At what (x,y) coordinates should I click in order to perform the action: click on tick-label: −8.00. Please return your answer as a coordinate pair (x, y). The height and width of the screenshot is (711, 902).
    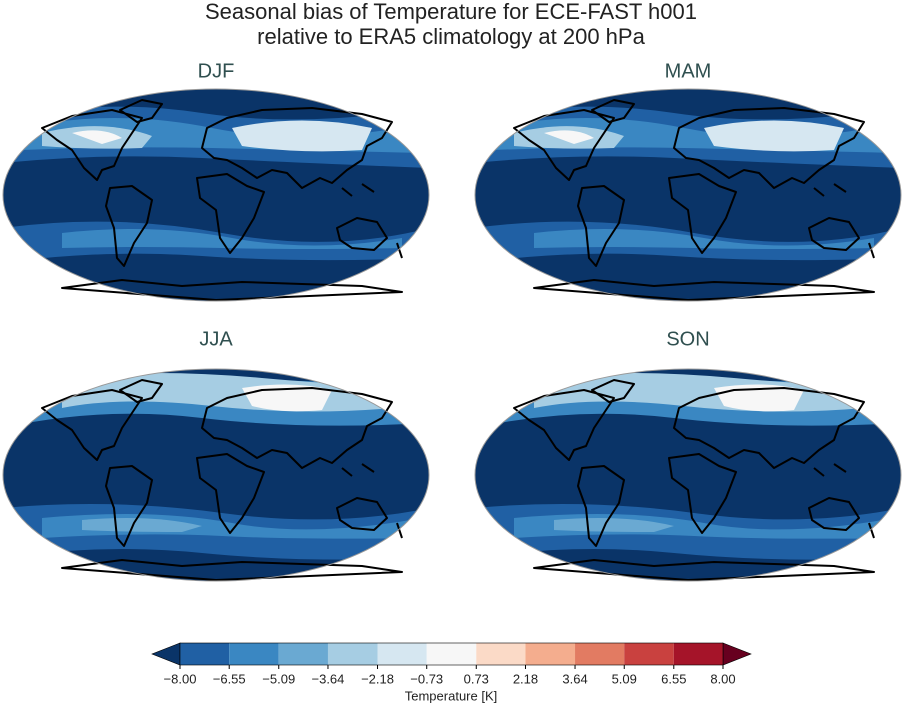
    Looking at the image, I should click on (180, 678).